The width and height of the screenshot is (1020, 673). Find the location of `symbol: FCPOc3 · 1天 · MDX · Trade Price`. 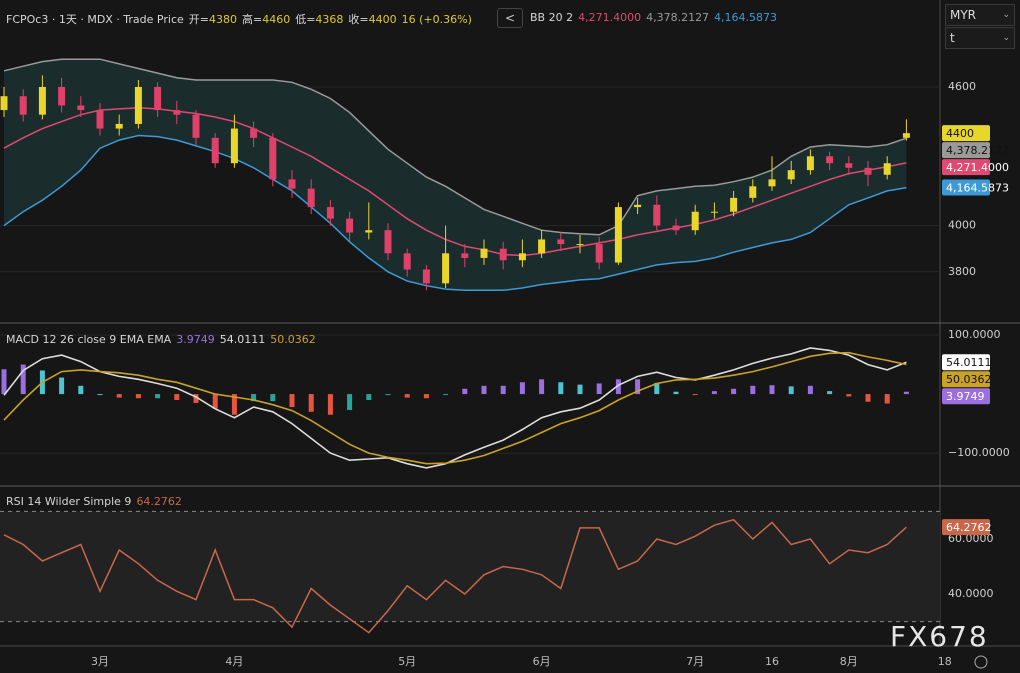

symbol: FCPOc3 · 1天 · MDX · Trade Price is located at coordinates (95, 19).